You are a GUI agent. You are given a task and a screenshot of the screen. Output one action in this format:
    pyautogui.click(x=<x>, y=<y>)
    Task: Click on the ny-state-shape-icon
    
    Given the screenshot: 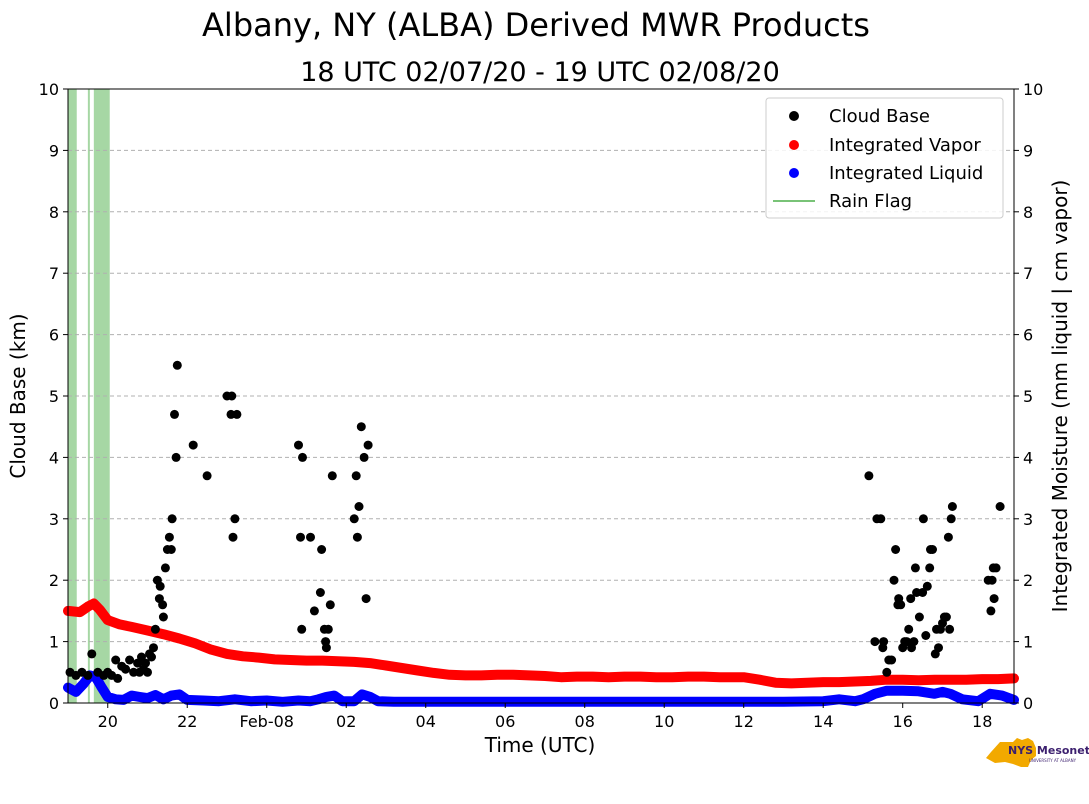 What is the action you would take?
    pyautogui.click(x=1011, y=752)
    